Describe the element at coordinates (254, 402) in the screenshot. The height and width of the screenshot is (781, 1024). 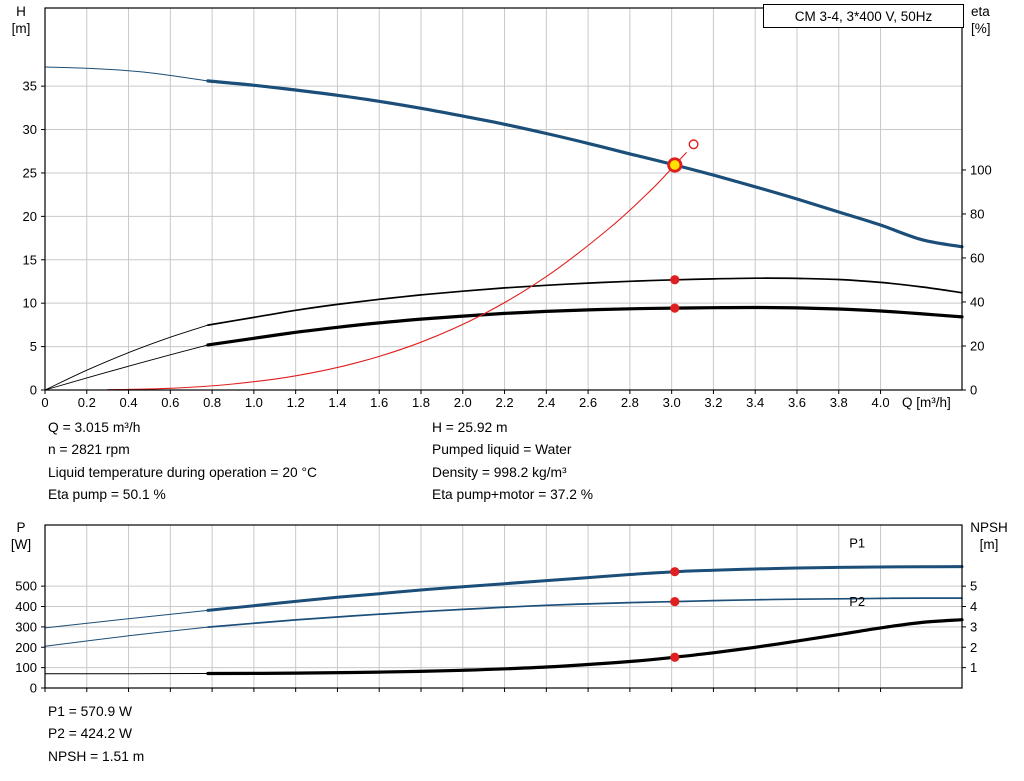
I see `x-tick-label: 1.0` at that location.